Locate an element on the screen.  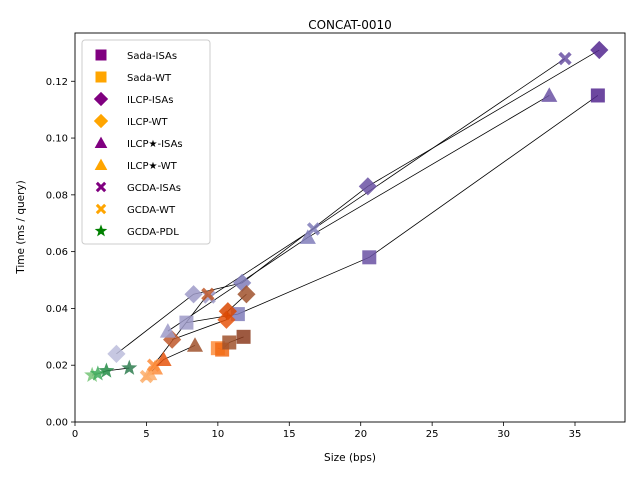
y-tick-label: 0.06 is located at coordinates (57, 252).